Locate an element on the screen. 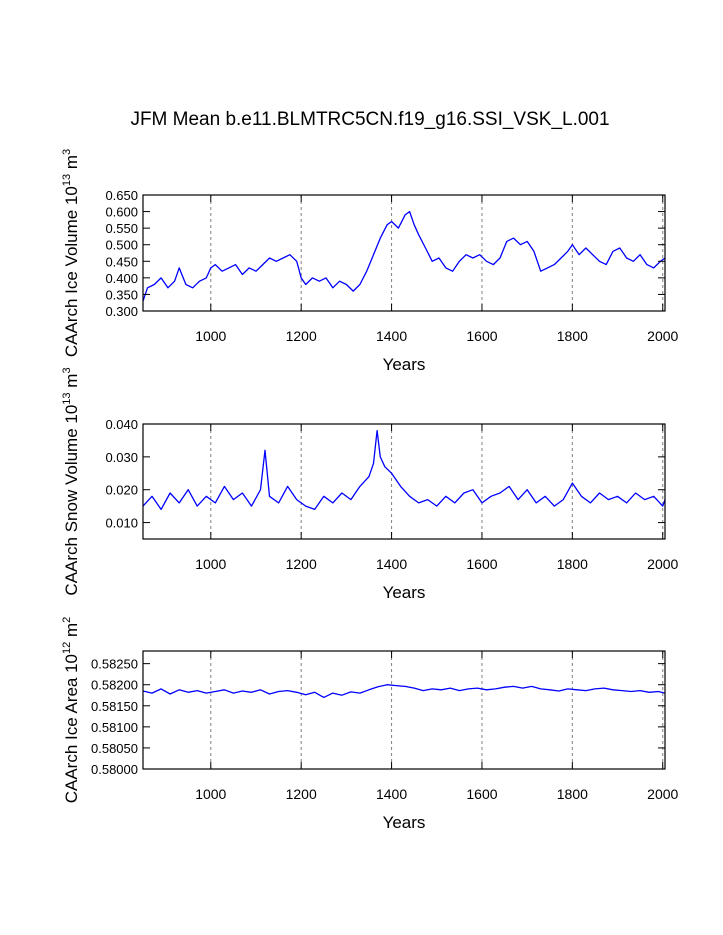 The width and height of the screenshot is (723, 935). y-tick-label: 0.58150 is located at coordinates (114, 706).